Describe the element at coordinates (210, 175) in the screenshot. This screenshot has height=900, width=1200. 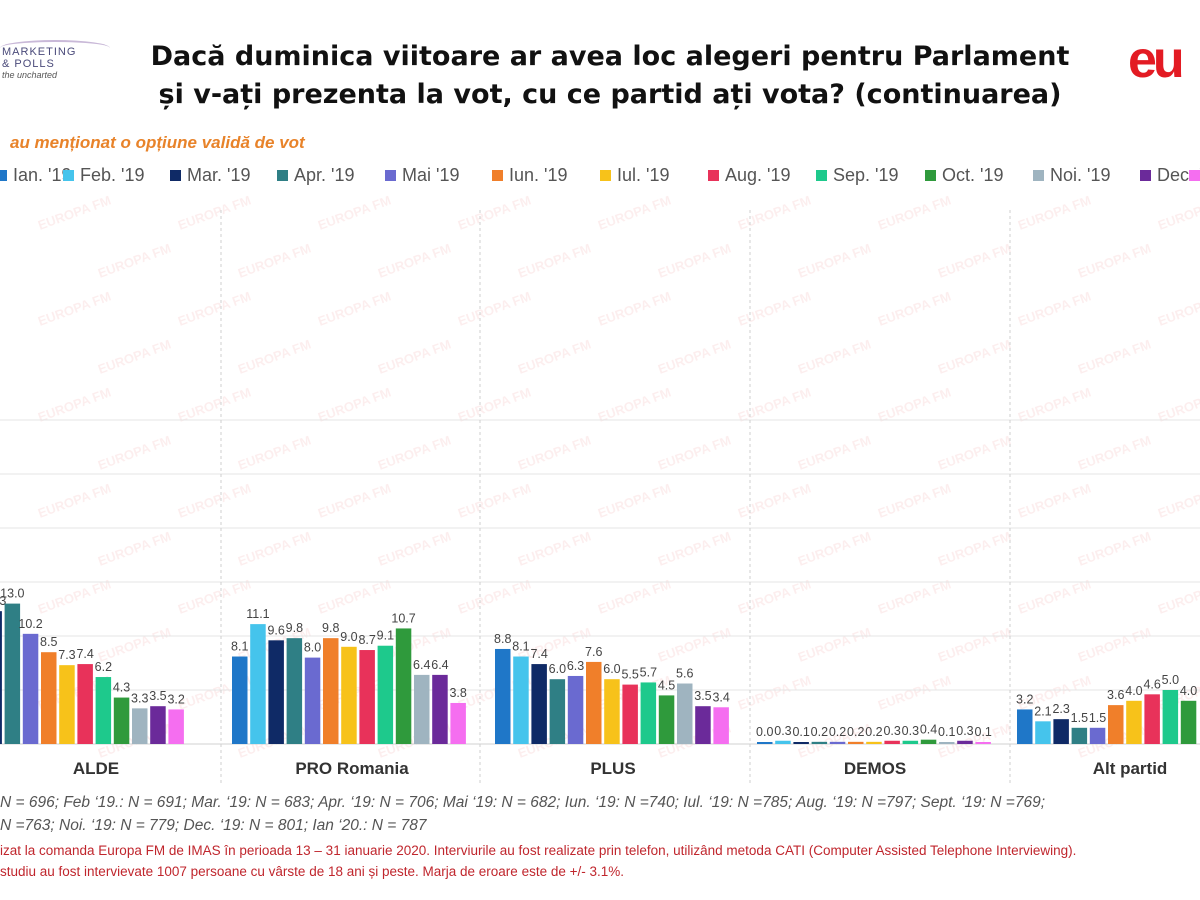
I see `legend-item: Mar. '19` at that location.